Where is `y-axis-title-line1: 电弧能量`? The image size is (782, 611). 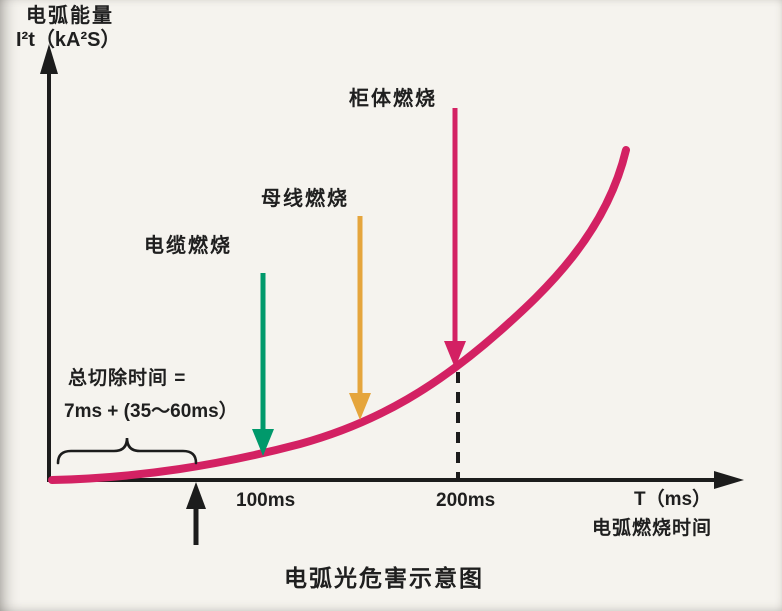
y-axis-title-line1: 电弧能量 is located at coordinates (70, 16).